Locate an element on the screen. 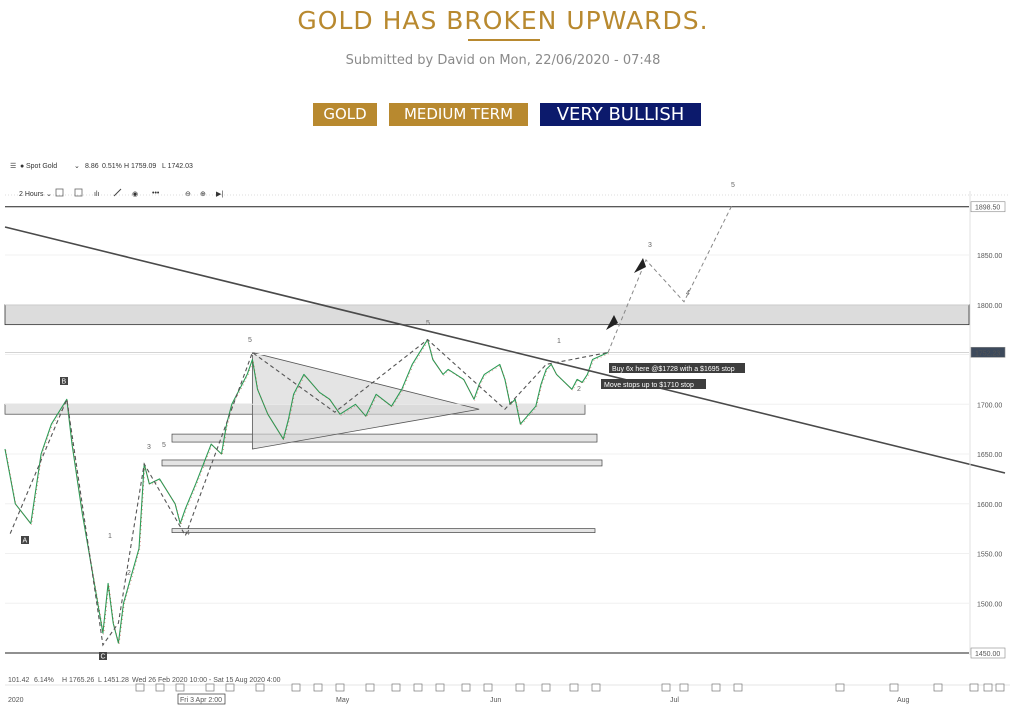  calendar-icon is located at coordinates (59, 192).